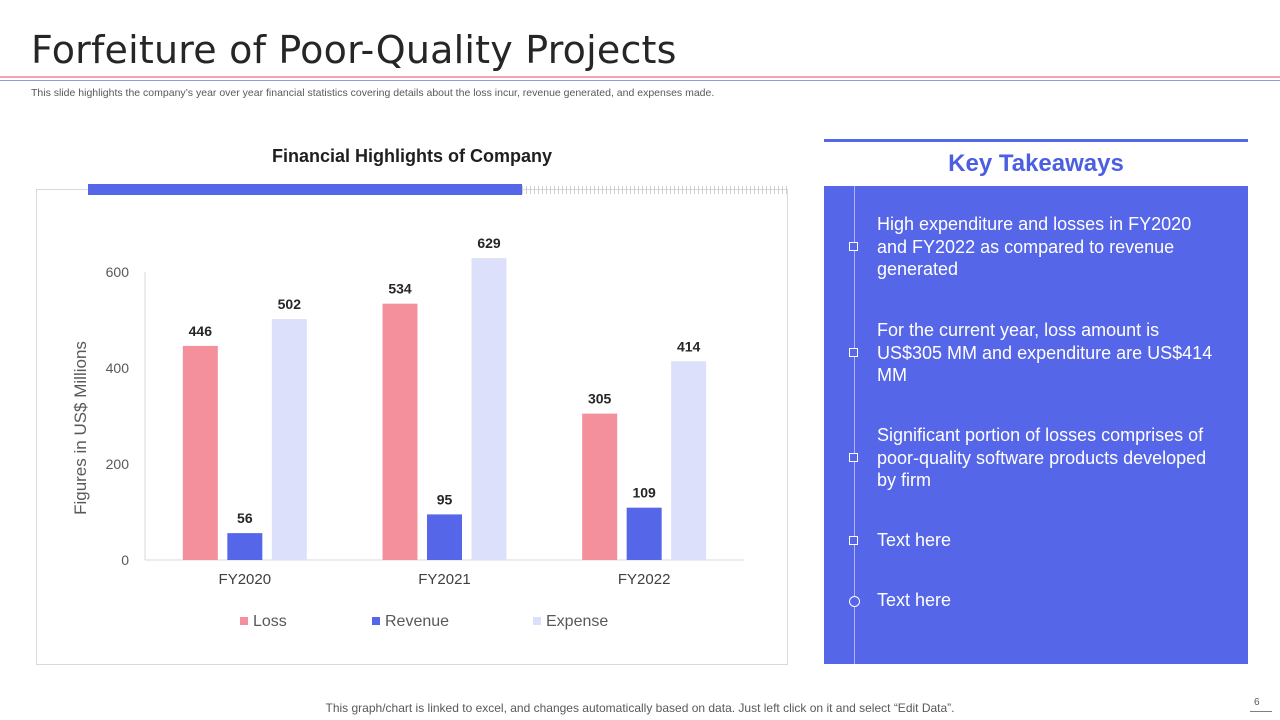 The width and height of the screenshot is (1280, 720). I want to click on bar-expense-fy2020, so click(289, 439).